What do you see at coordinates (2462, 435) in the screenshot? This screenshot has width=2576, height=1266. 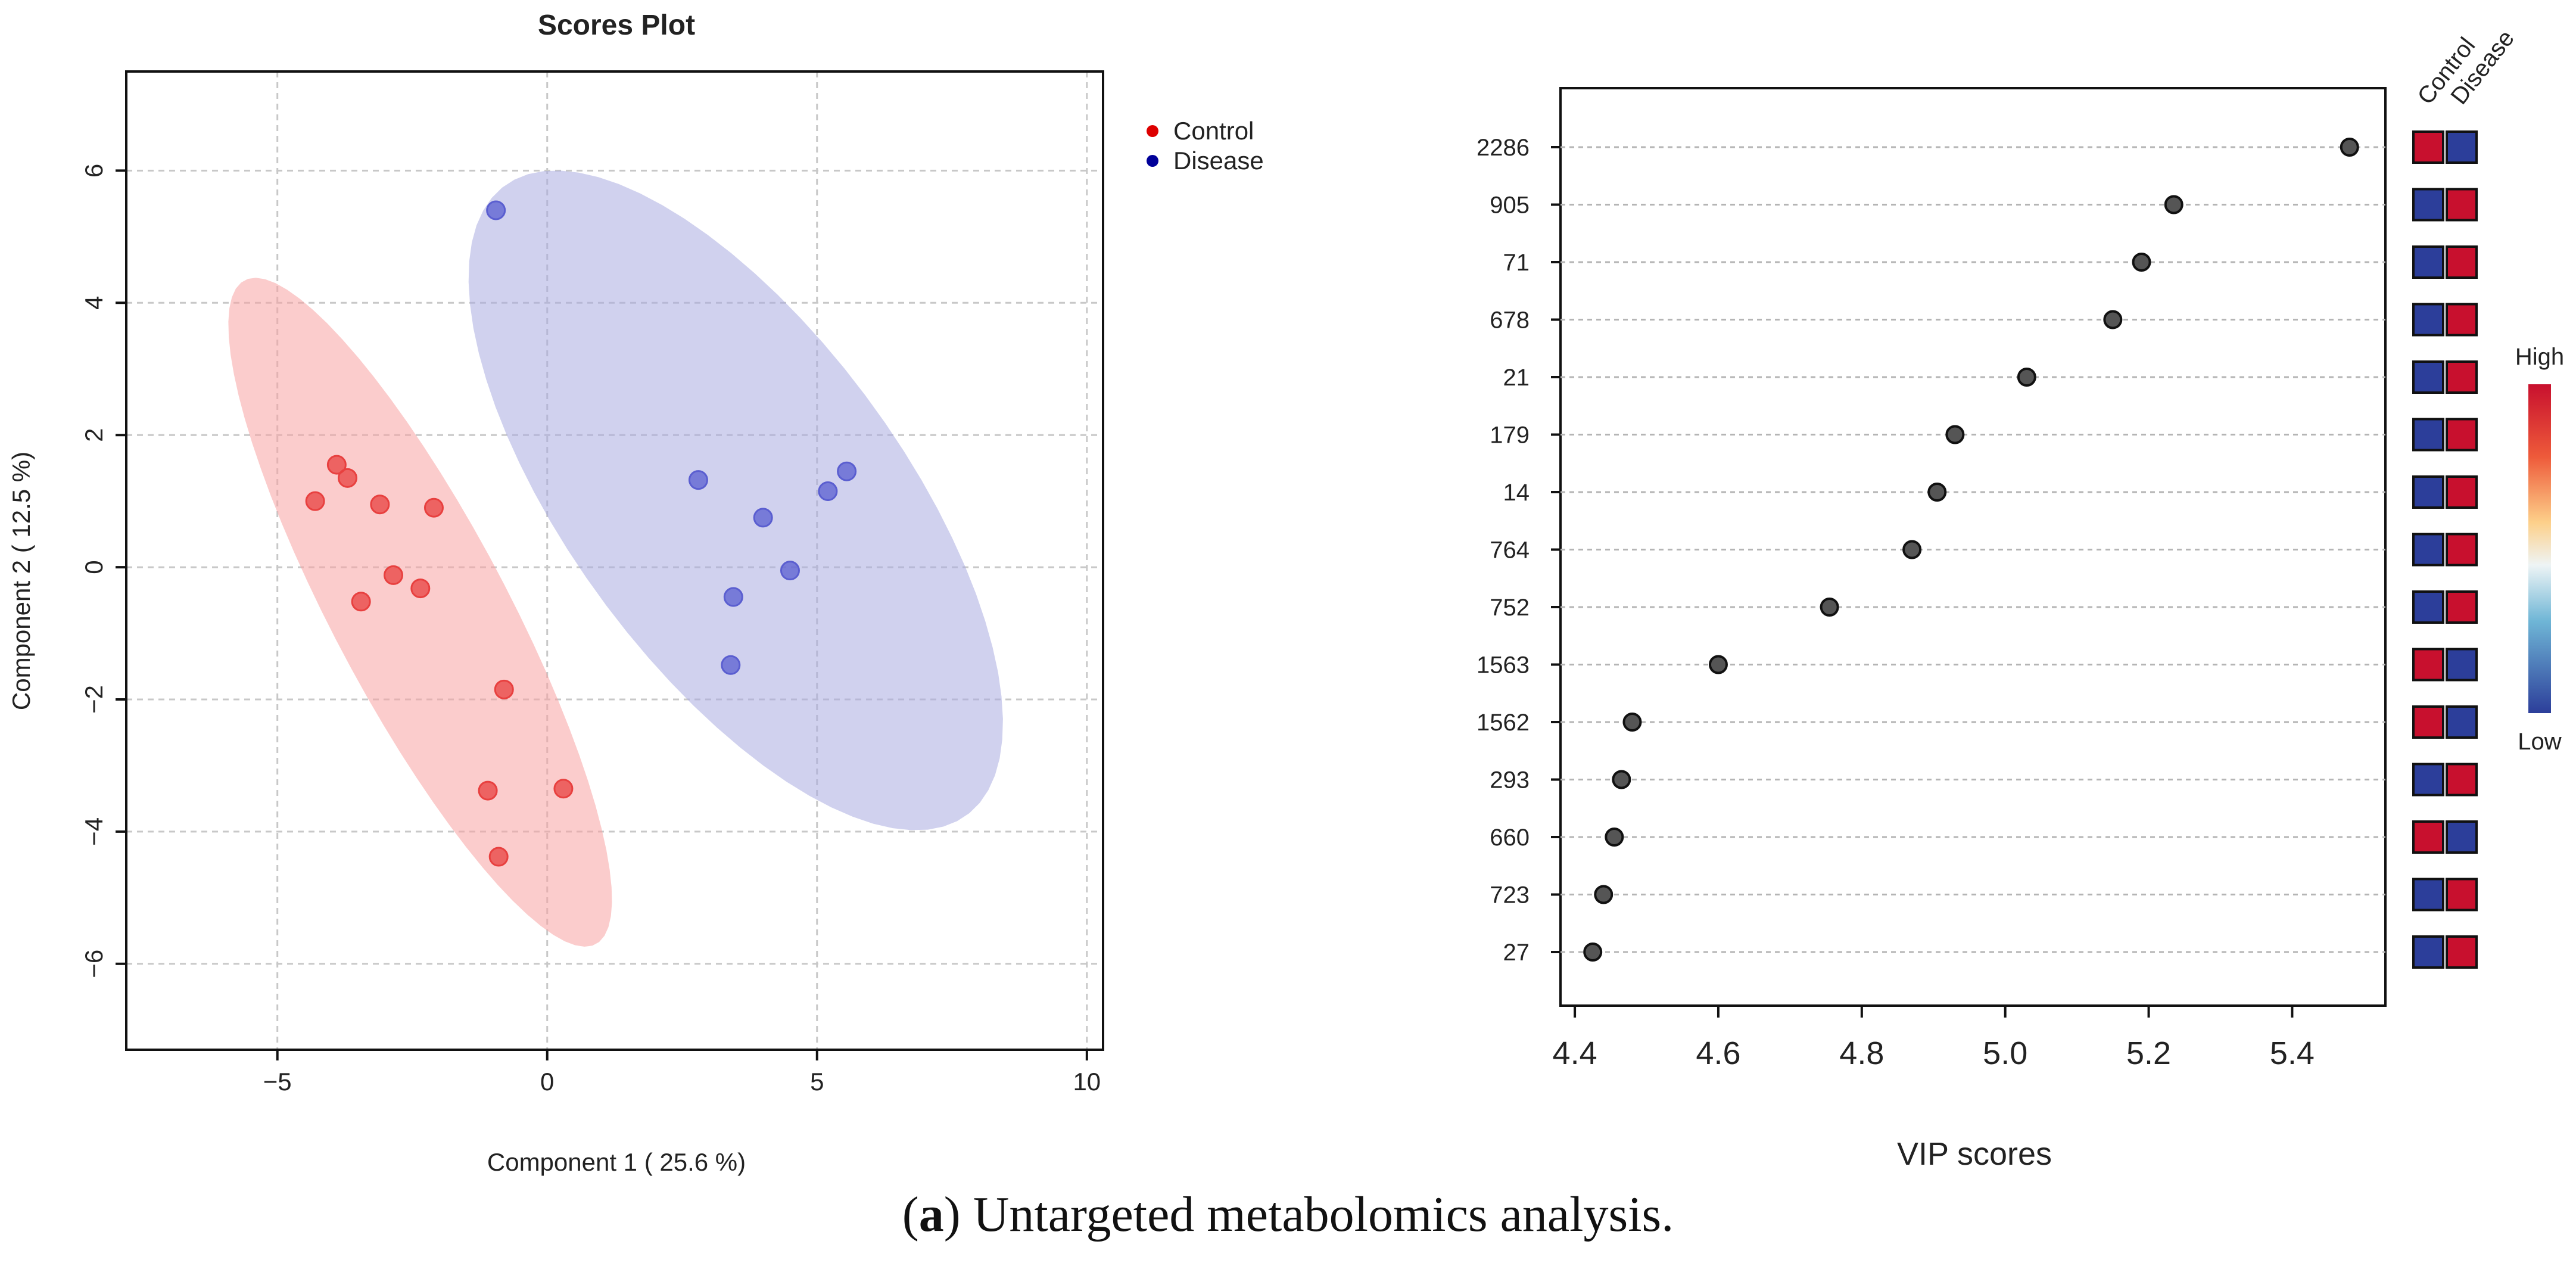 I see `heatmap-cell-5-disease` at bounding box center [2462, 435].